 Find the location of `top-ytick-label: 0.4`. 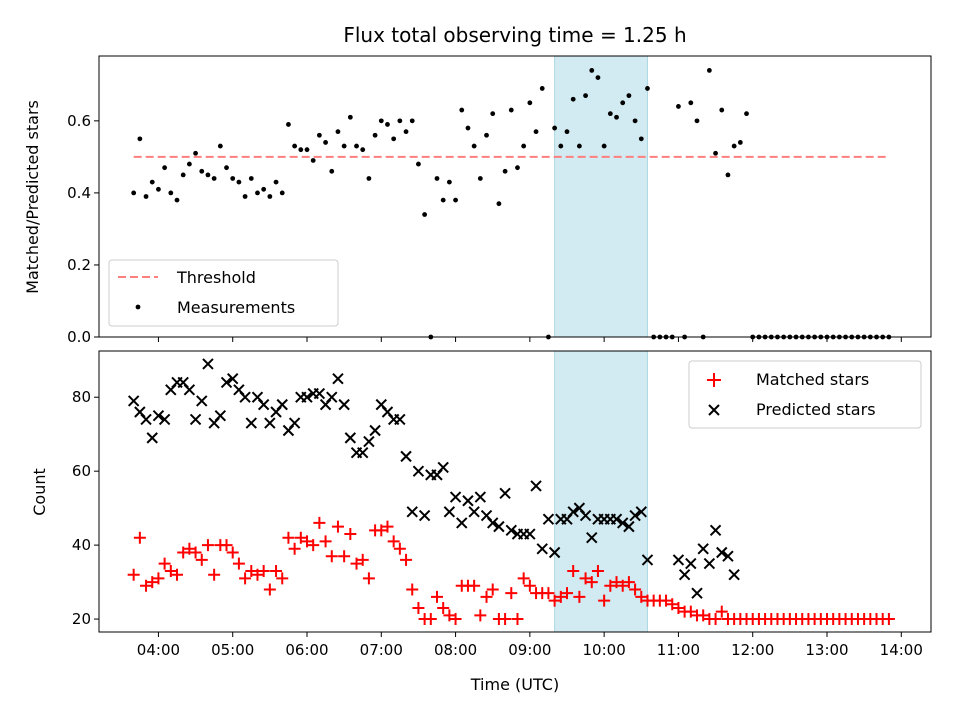

top-ytick-label: 0.4 is located at coordinates (79, 193).